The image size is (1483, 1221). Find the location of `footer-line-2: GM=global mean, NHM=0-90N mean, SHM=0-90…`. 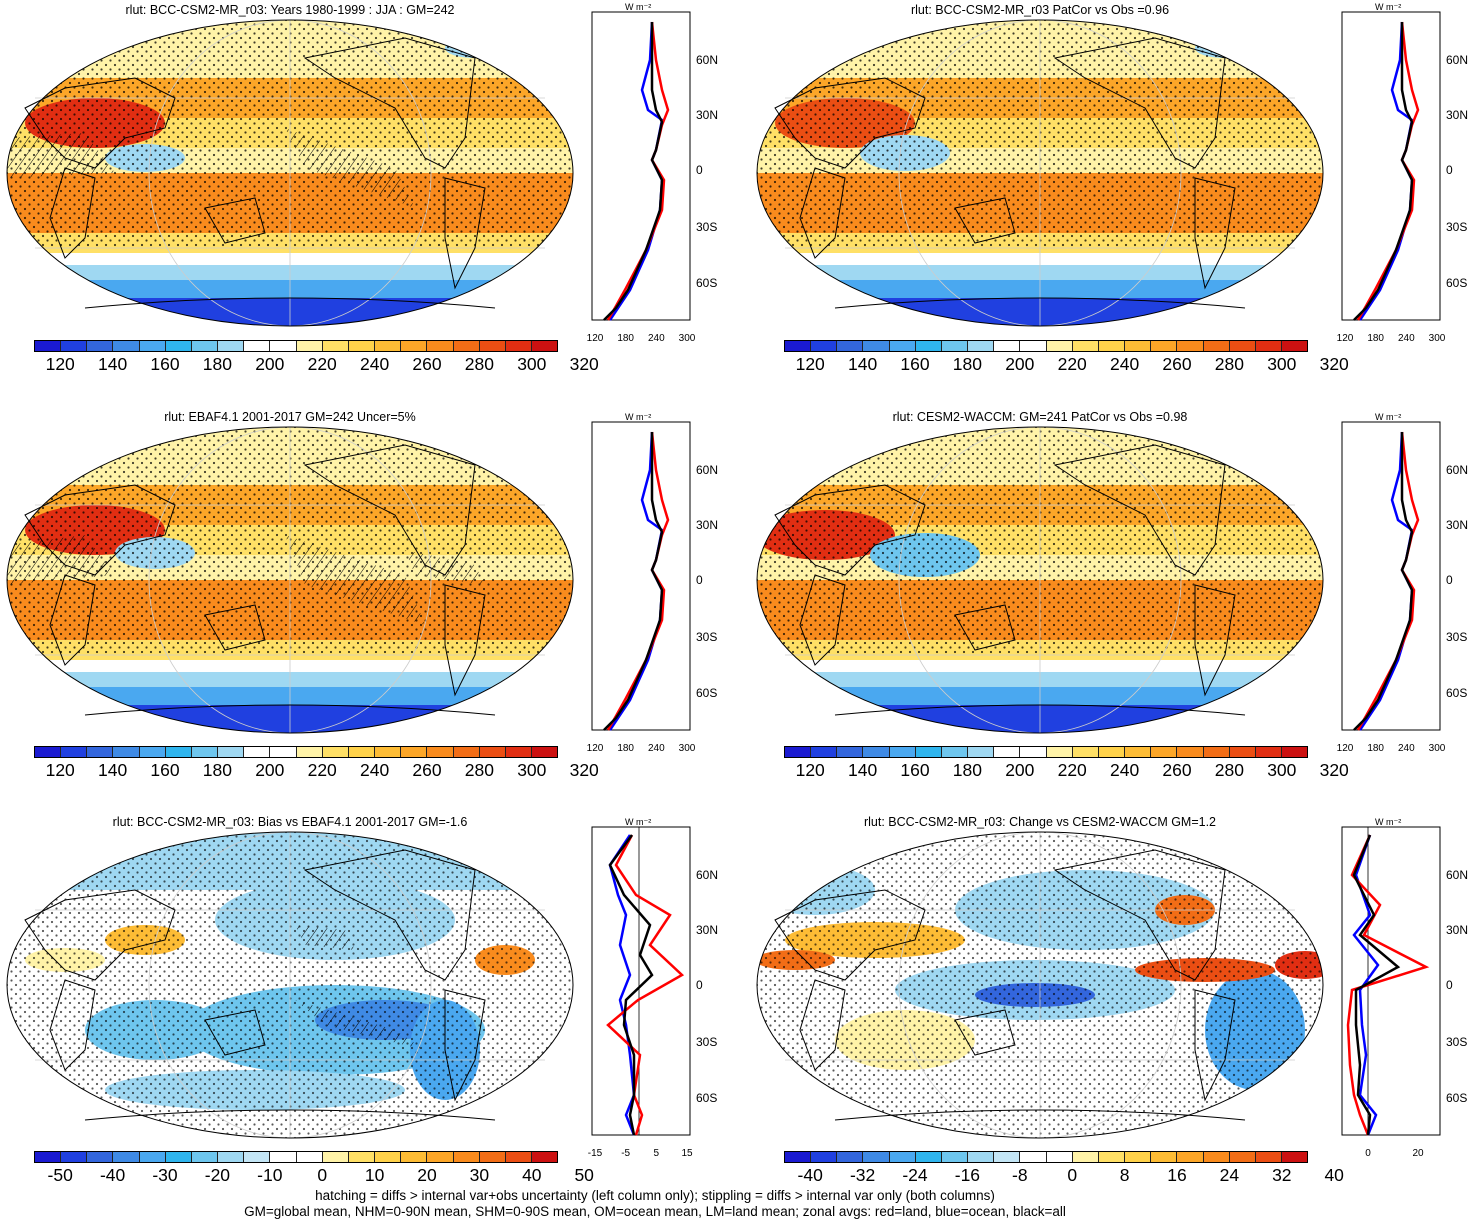

footer-line-2: GM=global mean, NHM=0-90N mean, SHM=0-90… is located at coordinates (655, 1211).